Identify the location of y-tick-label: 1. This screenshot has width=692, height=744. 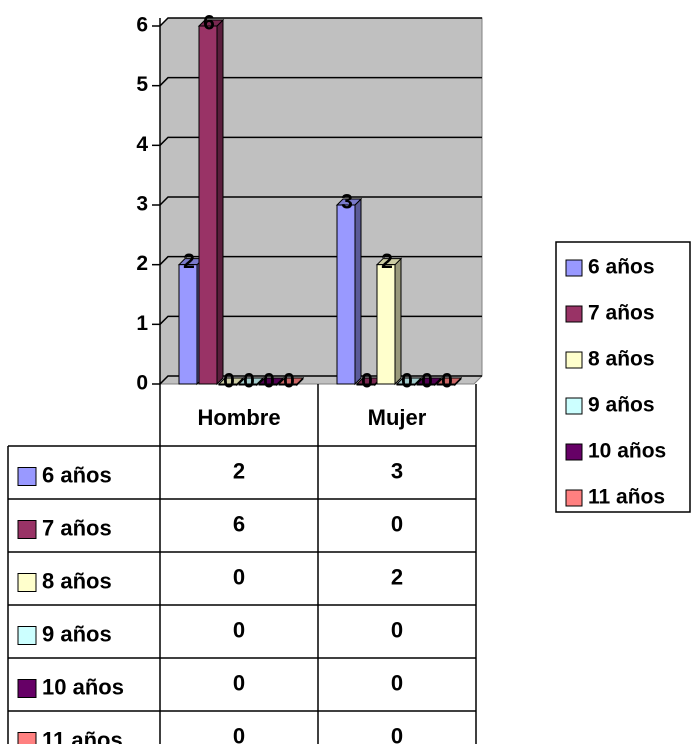
(142, 323).